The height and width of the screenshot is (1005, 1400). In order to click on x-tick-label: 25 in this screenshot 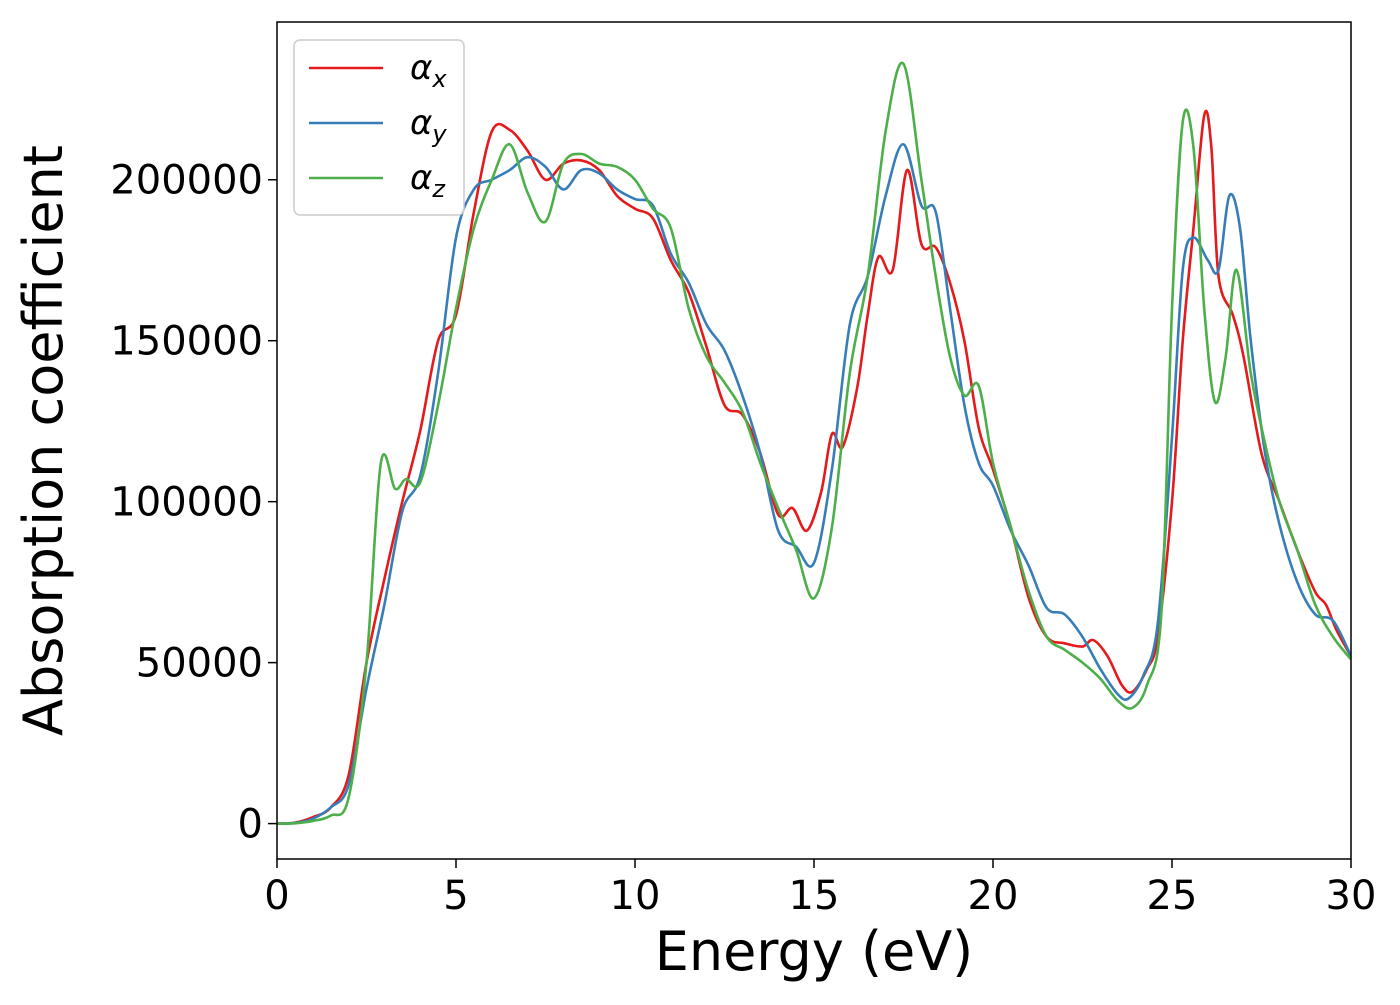, I will do `click(1172, 896)`.